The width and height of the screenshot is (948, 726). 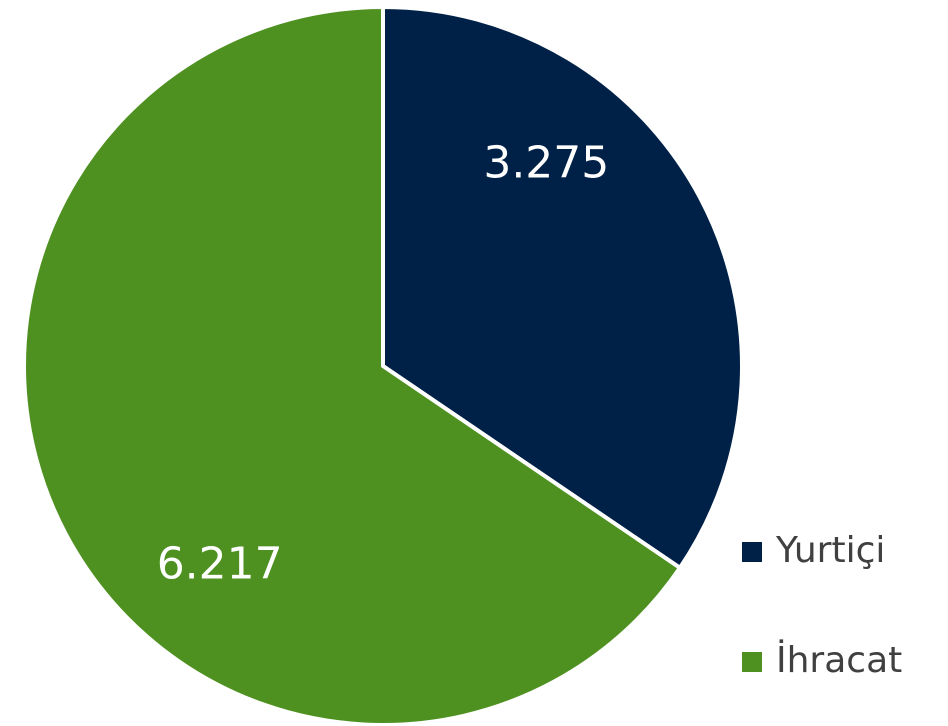 I want to click on legend-label: İhracat, so click(x=839, y=660).